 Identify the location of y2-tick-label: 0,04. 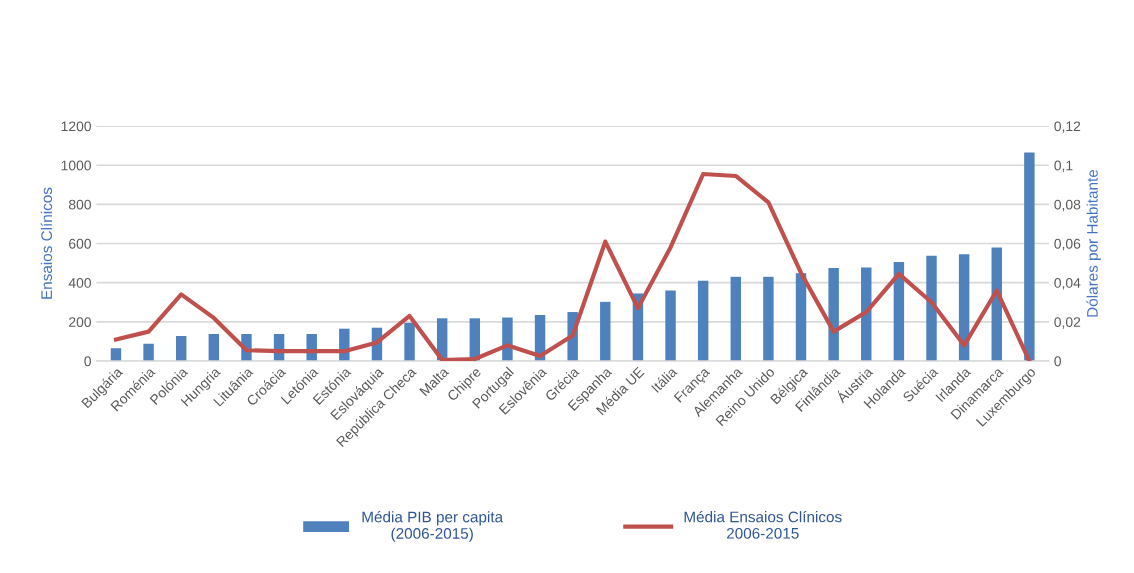
(1067, 284).